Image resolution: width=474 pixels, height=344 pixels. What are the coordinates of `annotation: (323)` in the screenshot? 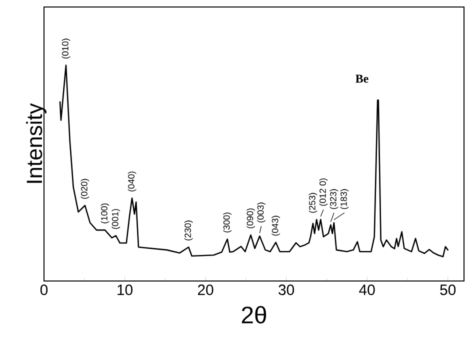 It's located at (334, 199).